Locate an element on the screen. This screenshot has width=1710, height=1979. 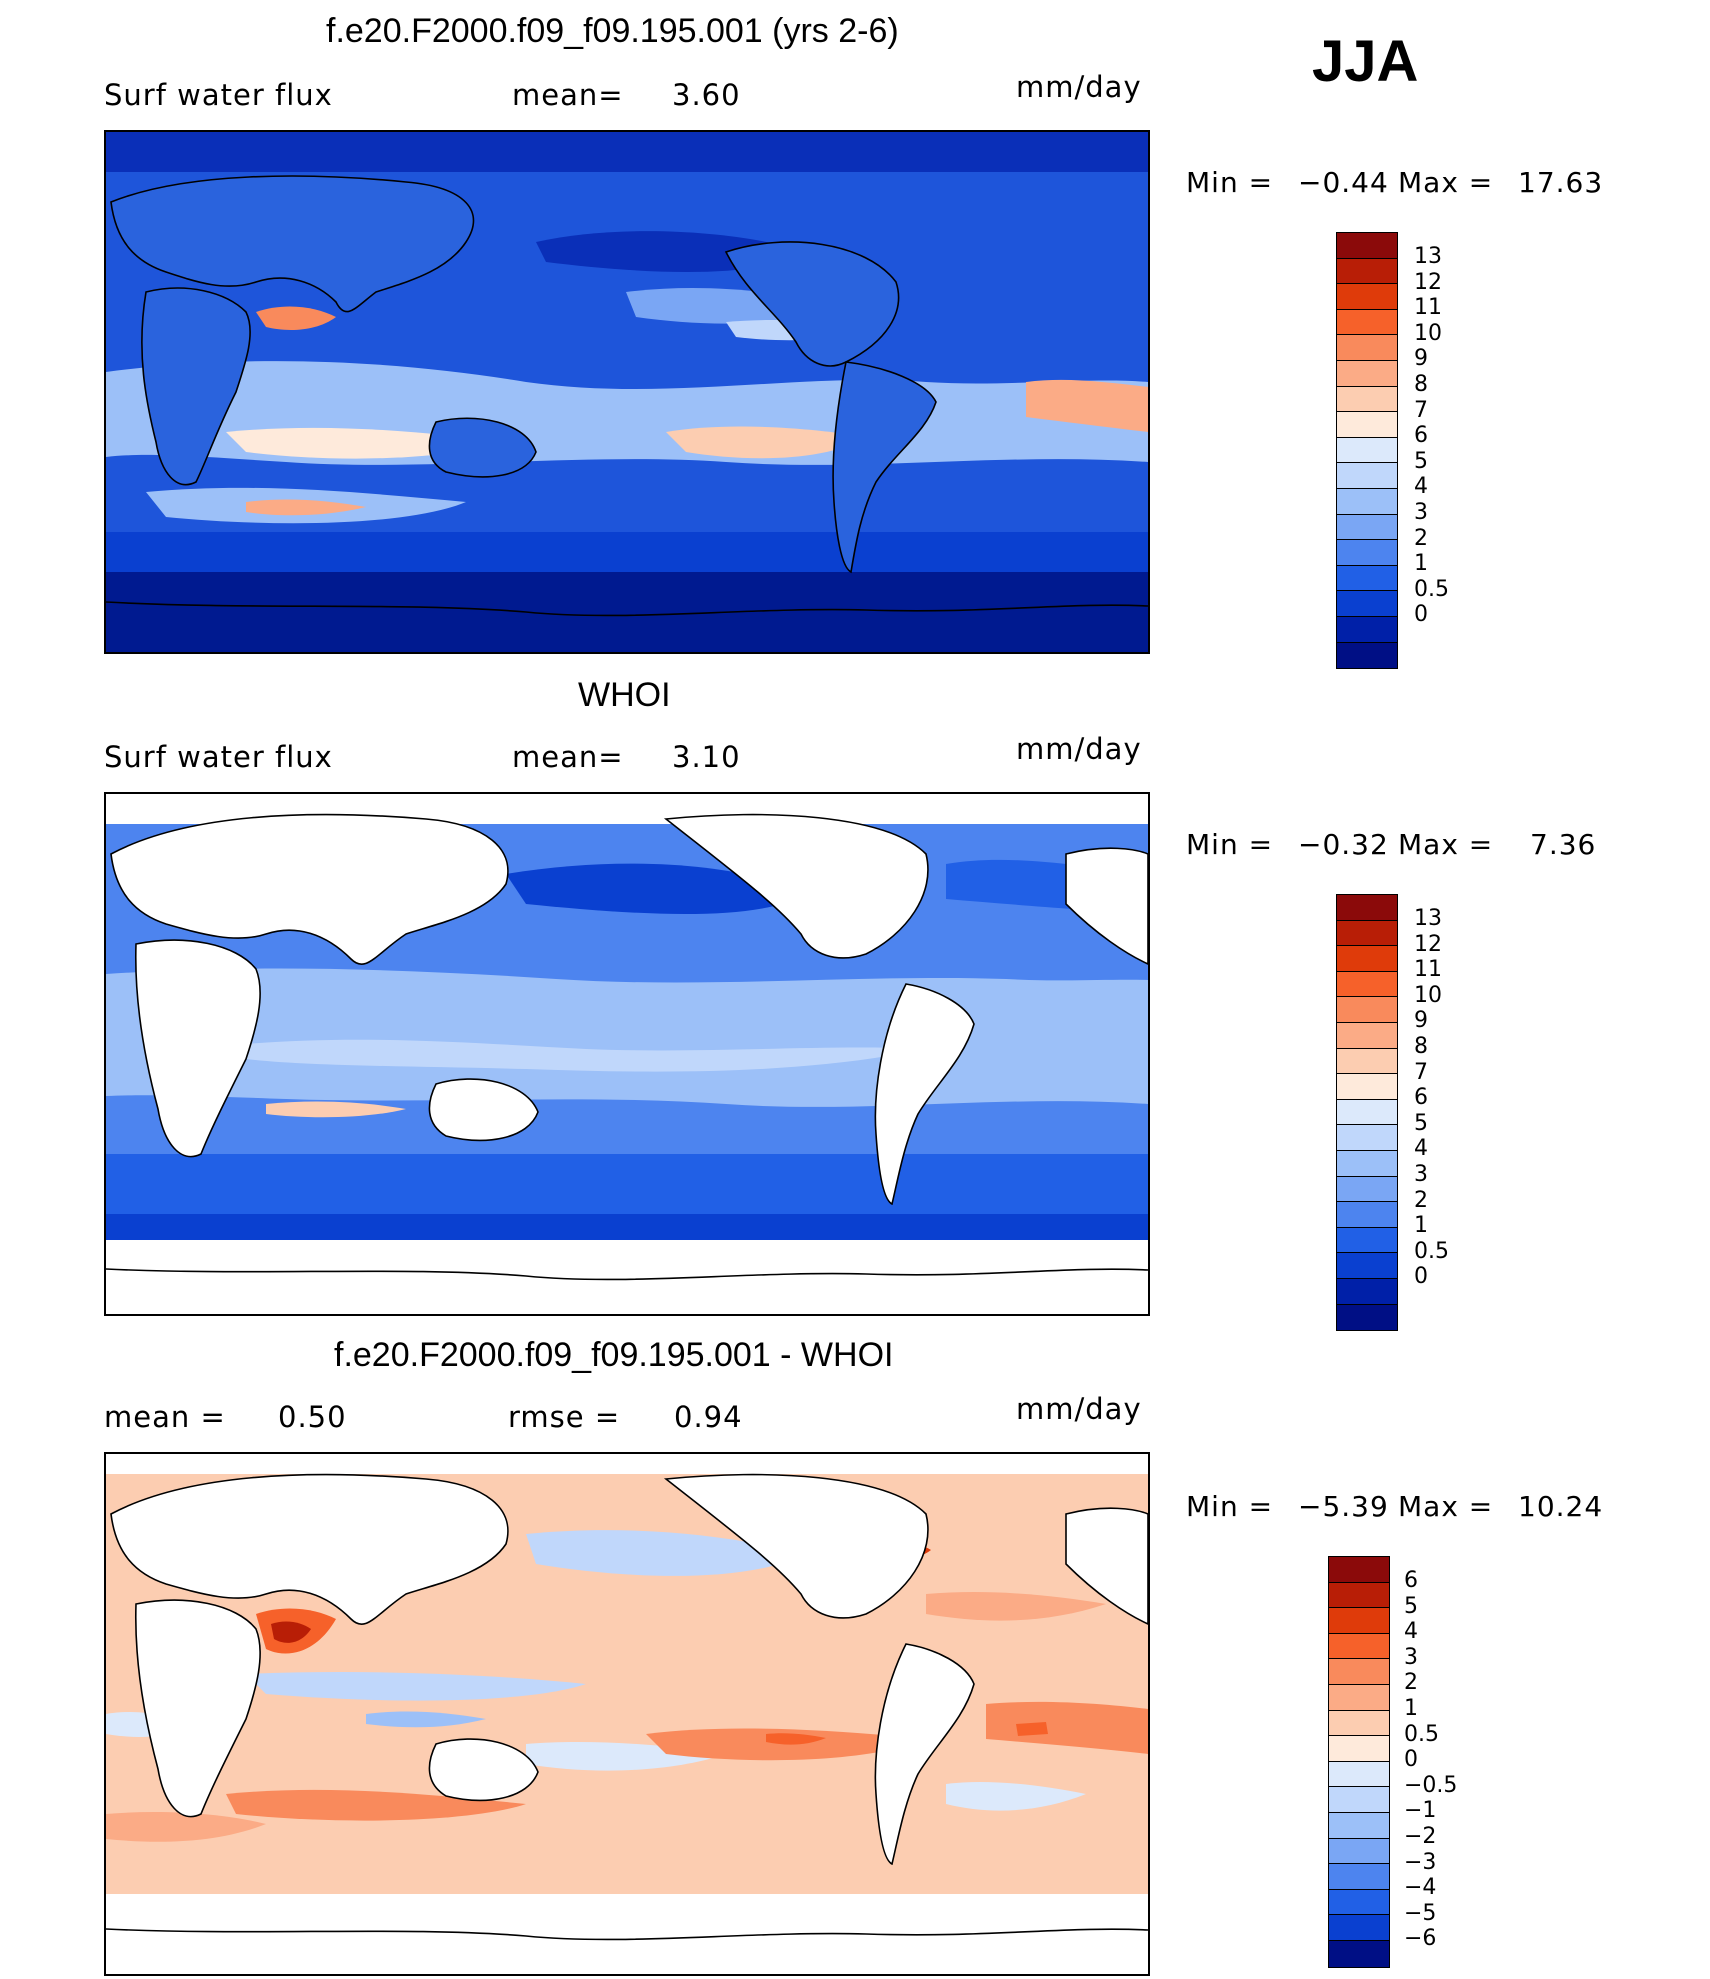
panel3-title: f.e20.F2000.f09_f09.195.001 - WHOI is located at coordinates (614, 1355).